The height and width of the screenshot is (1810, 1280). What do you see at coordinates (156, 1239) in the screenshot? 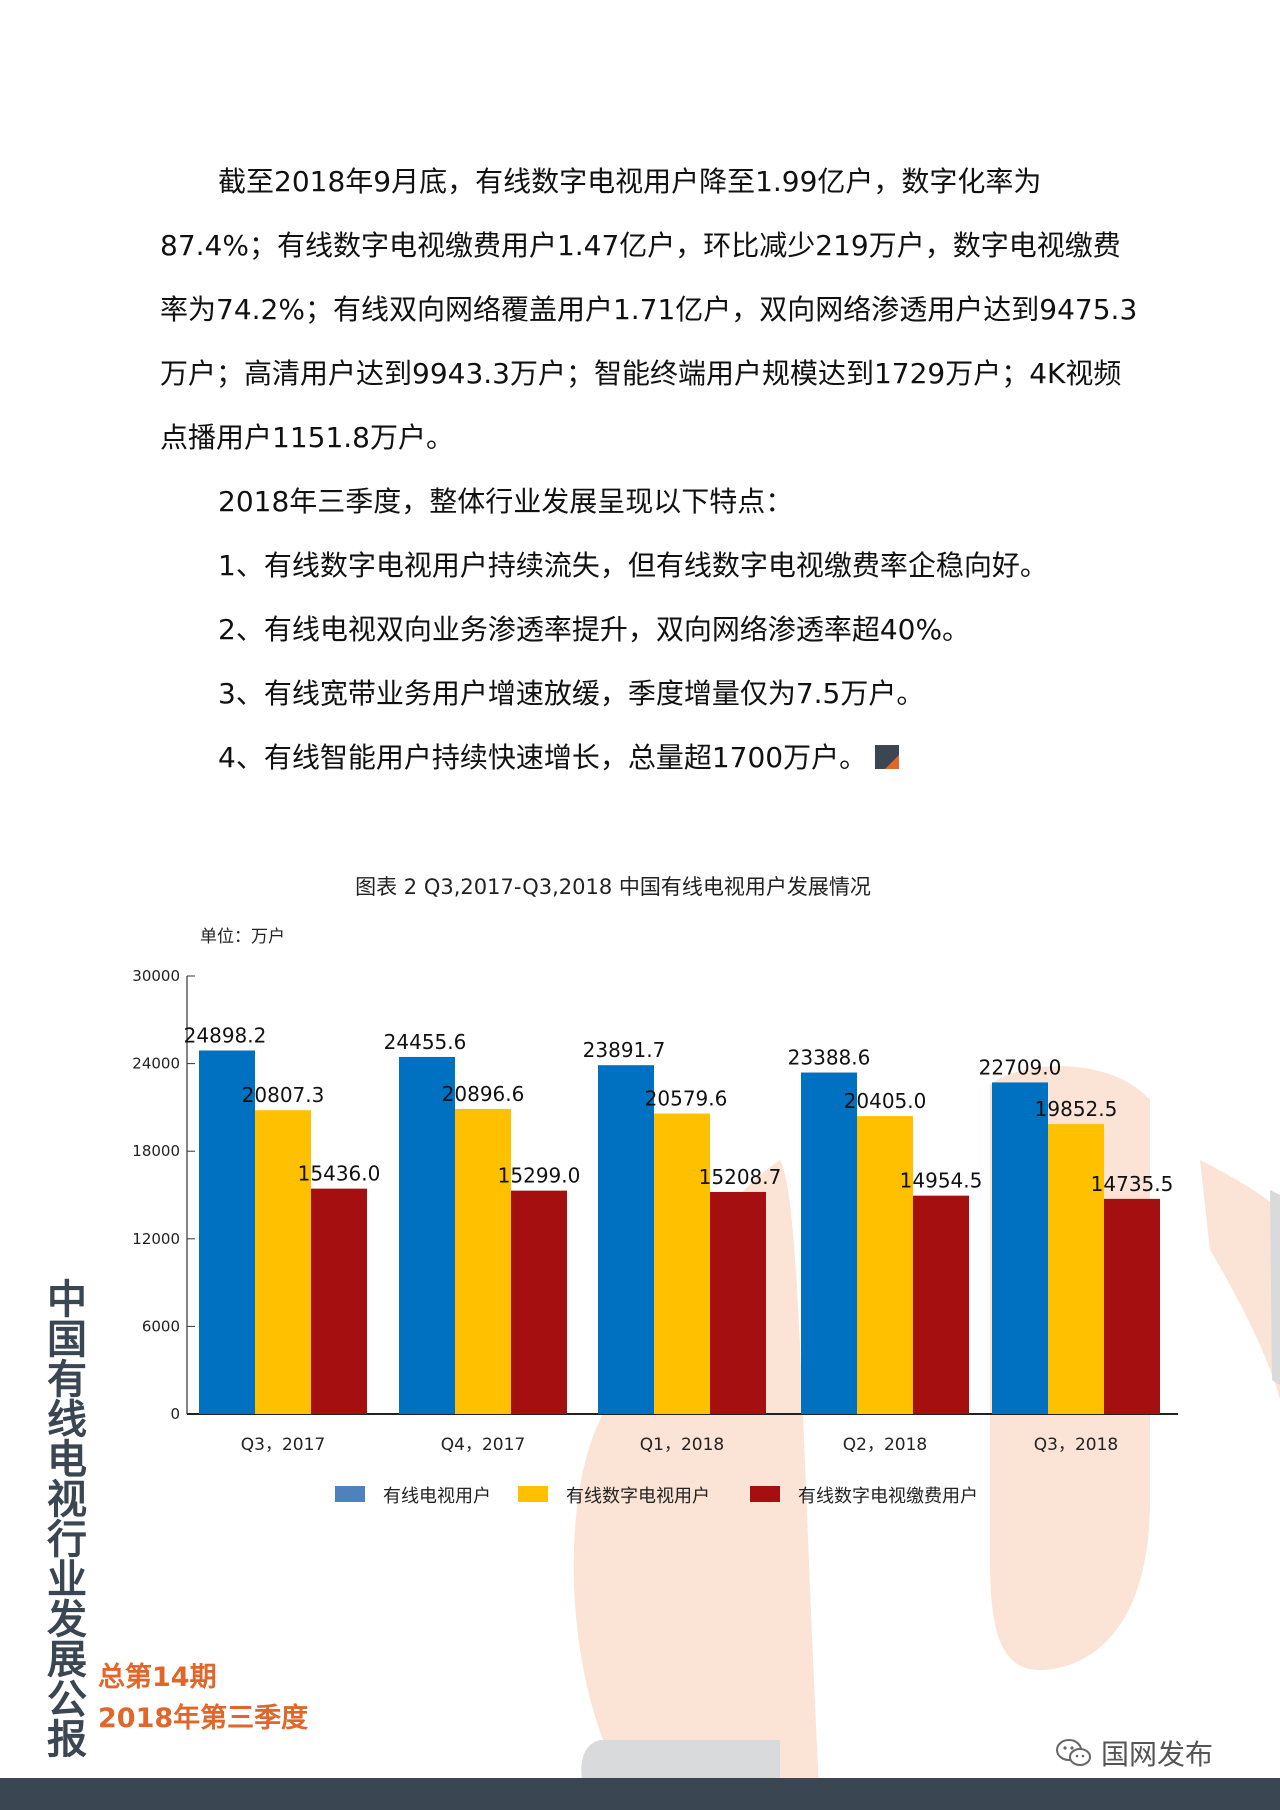
I see `y-tick-label: 12000` at bounding box center [156, 1239].